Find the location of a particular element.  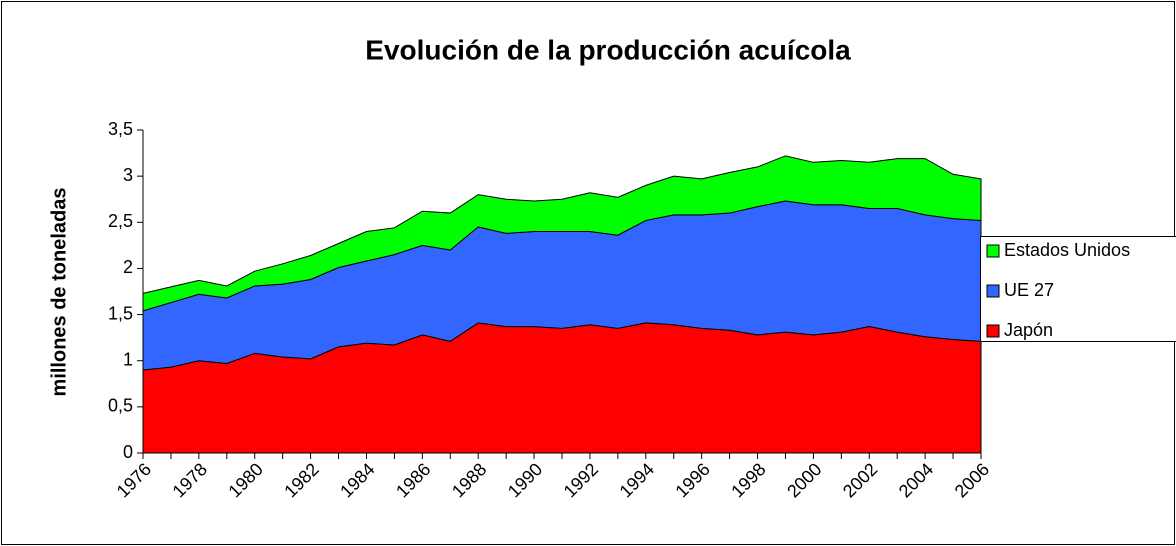

legend-label: Estados Unidos is located at coordinates (1067, 250).